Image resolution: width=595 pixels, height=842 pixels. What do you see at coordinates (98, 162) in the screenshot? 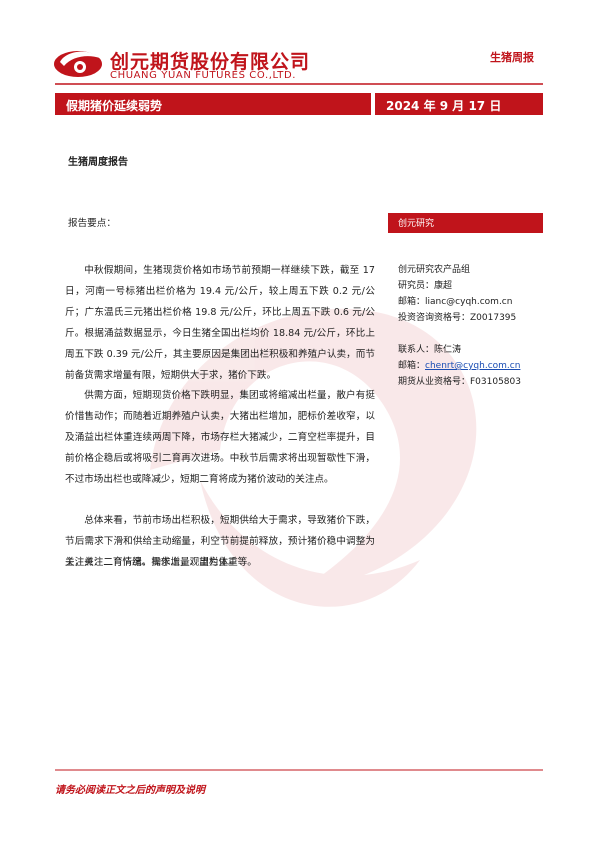
I see `report-name: 生猪周度报告` at bounding box center [98, 162].